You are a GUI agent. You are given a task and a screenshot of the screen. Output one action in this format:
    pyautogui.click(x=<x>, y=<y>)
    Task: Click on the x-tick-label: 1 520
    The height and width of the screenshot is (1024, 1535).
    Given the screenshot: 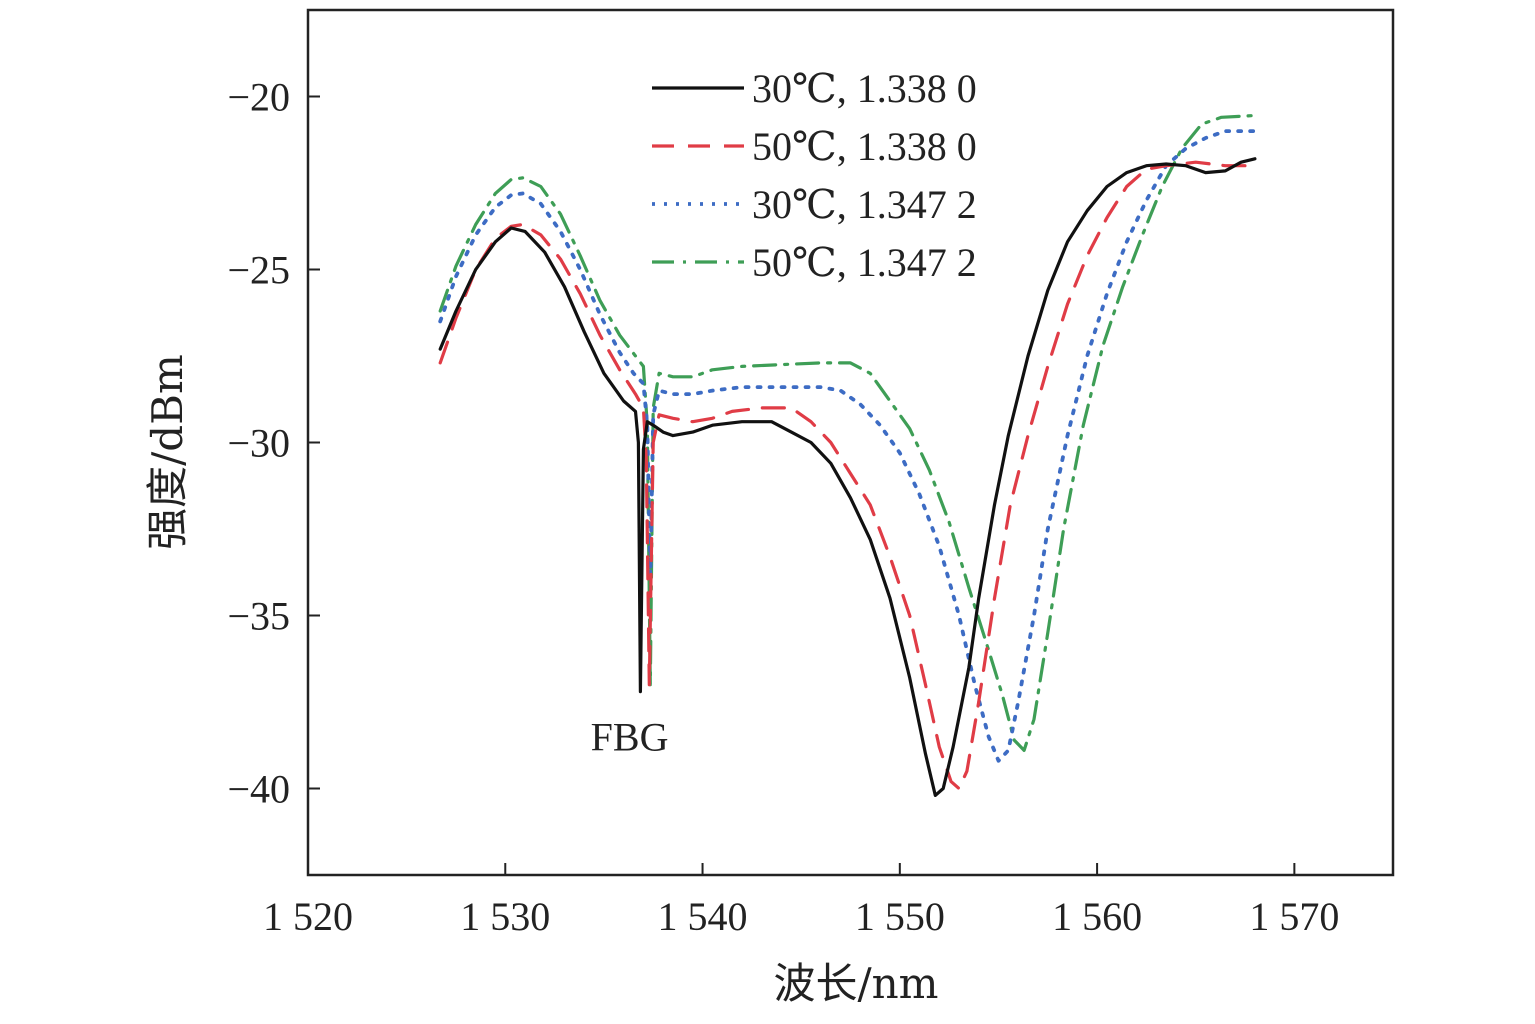 What is the action you would take?
    pyautogui.click(x=308, y=916)
    